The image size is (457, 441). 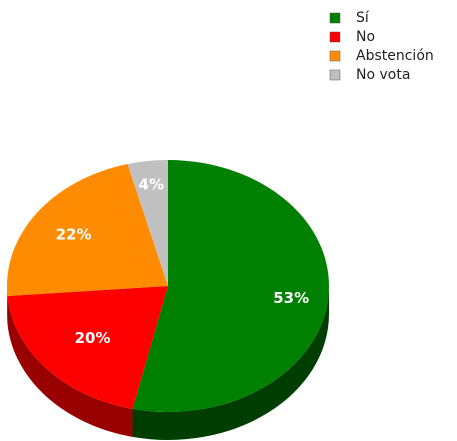 I want to click on legend-label-abstencion: Abstención, so click(x=395, y=56).